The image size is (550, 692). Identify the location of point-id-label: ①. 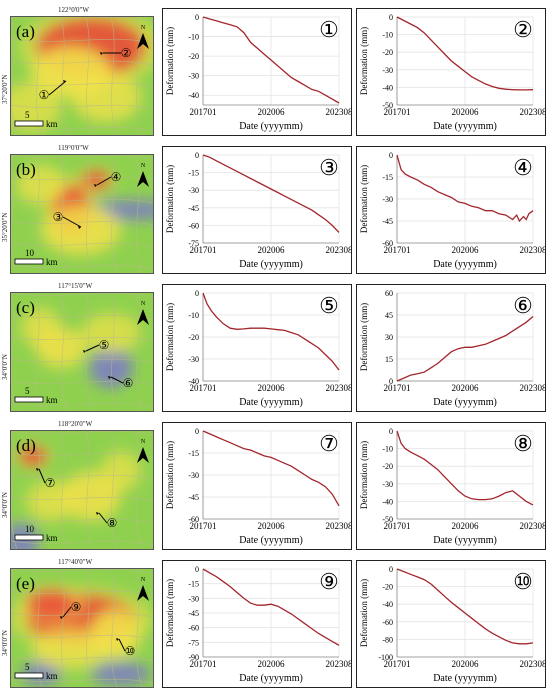
(329, 29).